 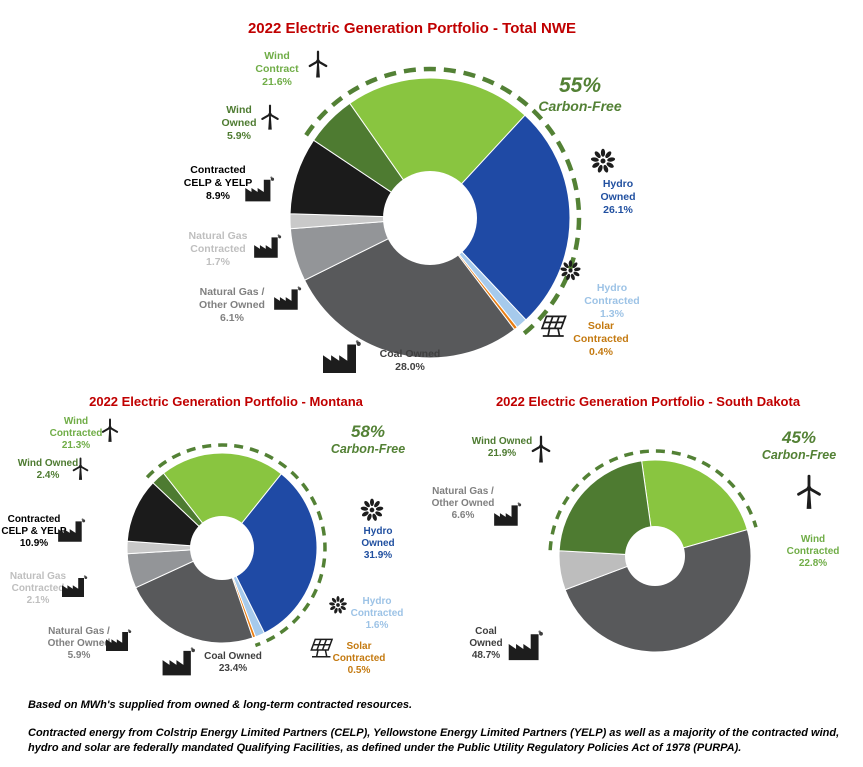 What do you see at coordinates (232, 317) in the screenshot?
I see `segment-value: 6.1%` at bounding box center [232, 317].